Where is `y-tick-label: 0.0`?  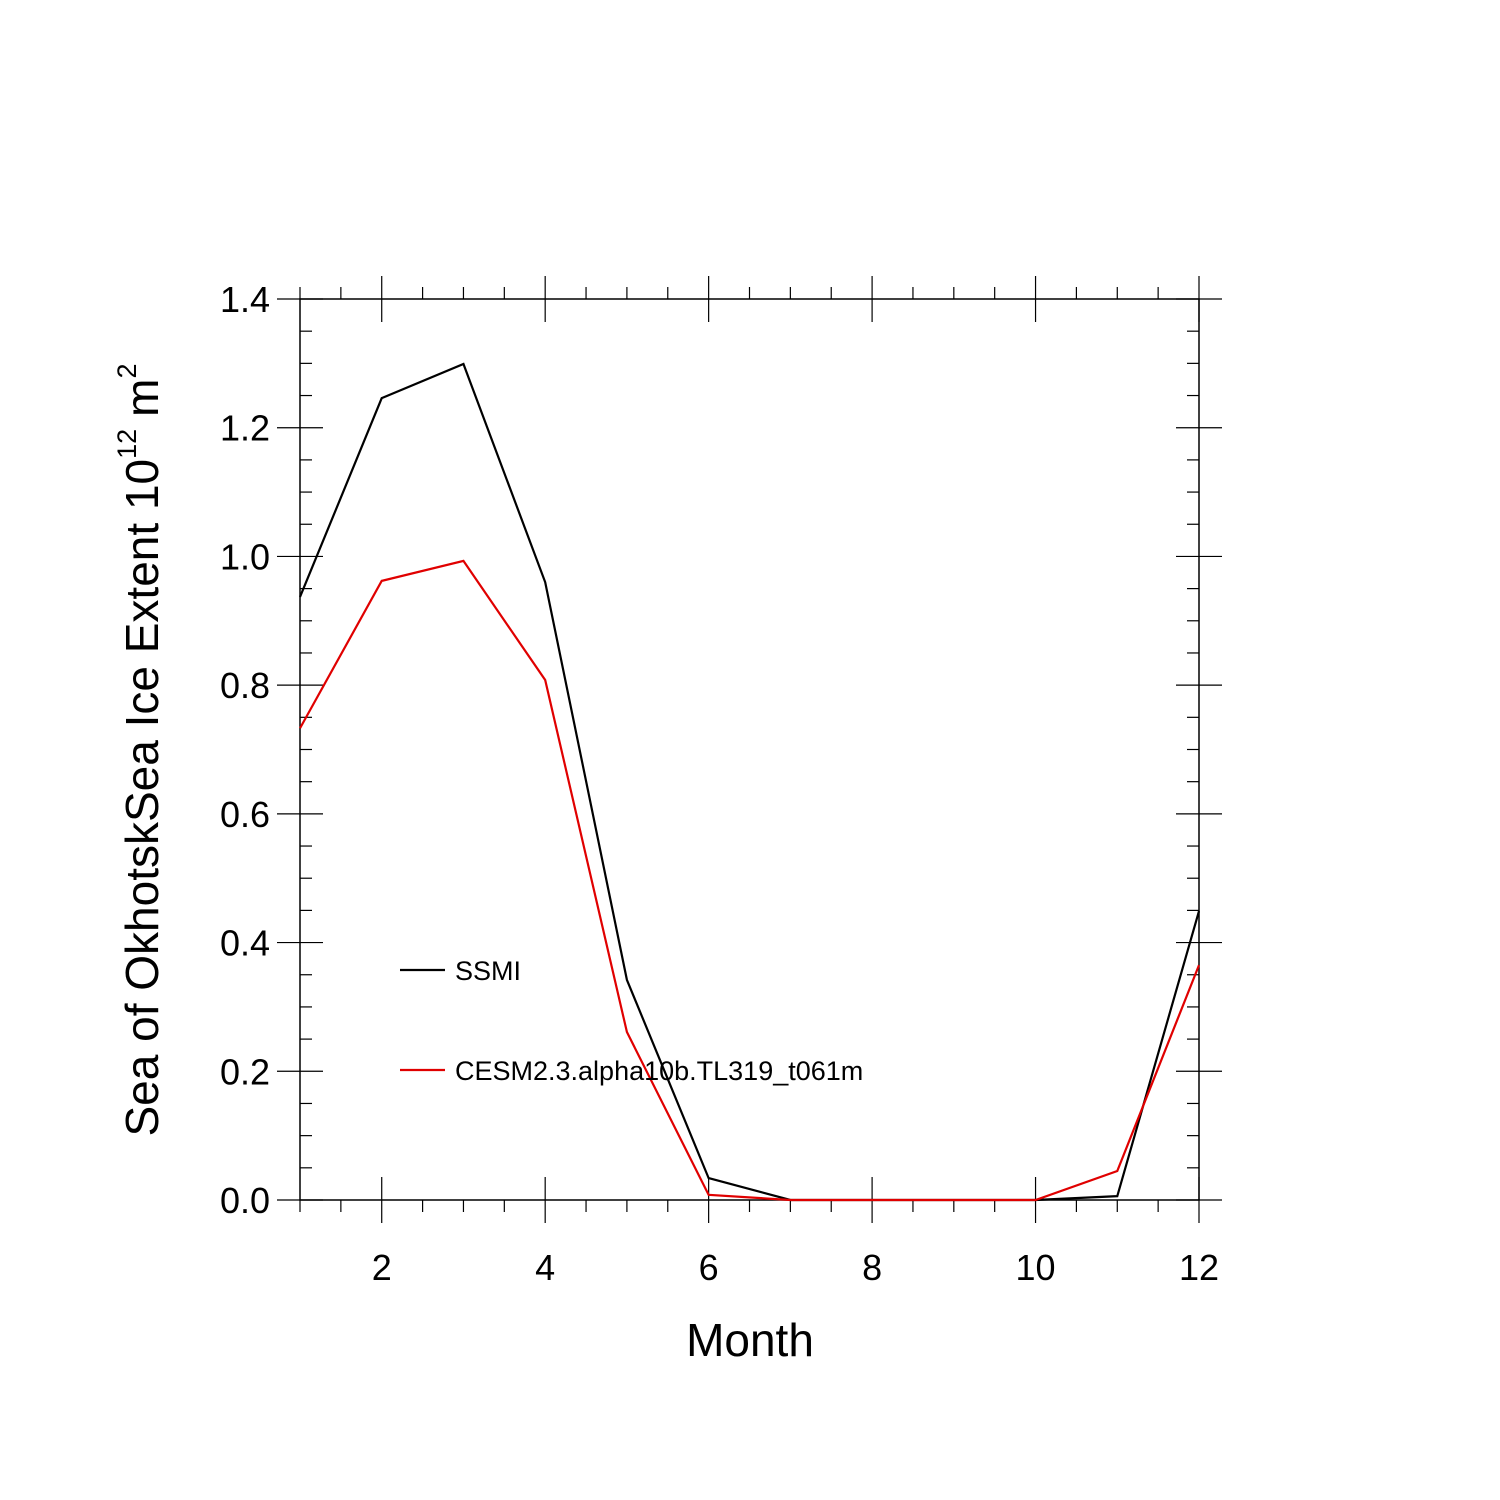
y-tick-label: 0.0 is located at coordinates (245, 1200).